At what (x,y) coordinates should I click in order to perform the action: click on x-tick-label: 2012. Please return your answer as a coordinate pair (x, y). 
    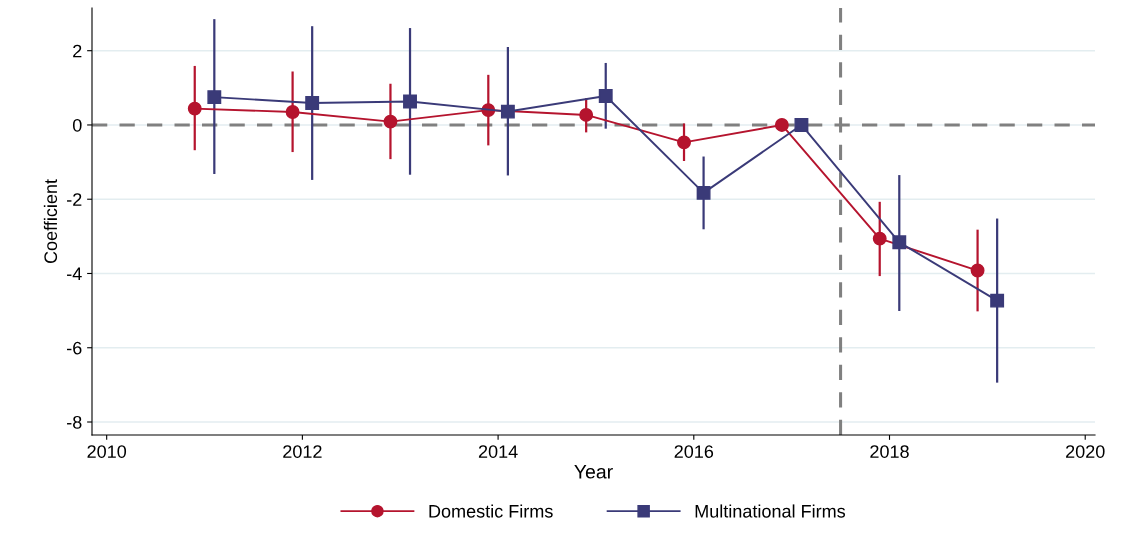
    Looking at the image, I should click on (302, 451).